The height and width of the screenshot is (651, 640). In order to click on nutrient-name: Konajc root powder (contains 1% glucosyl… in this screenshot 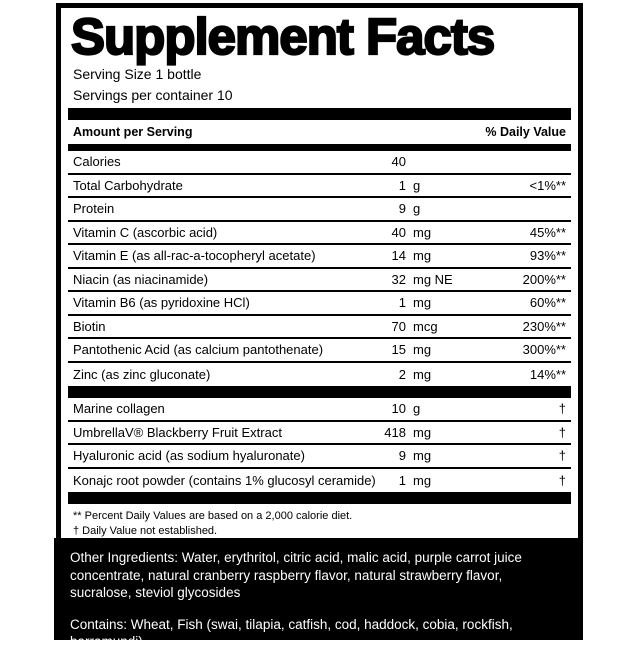, I will do `click(224, 480)`.